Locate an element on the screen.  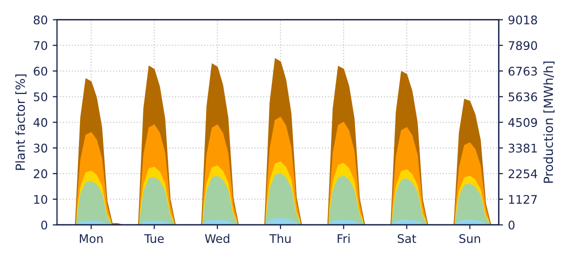
x-tick-label: Tue is located at coordinates (154, 239).